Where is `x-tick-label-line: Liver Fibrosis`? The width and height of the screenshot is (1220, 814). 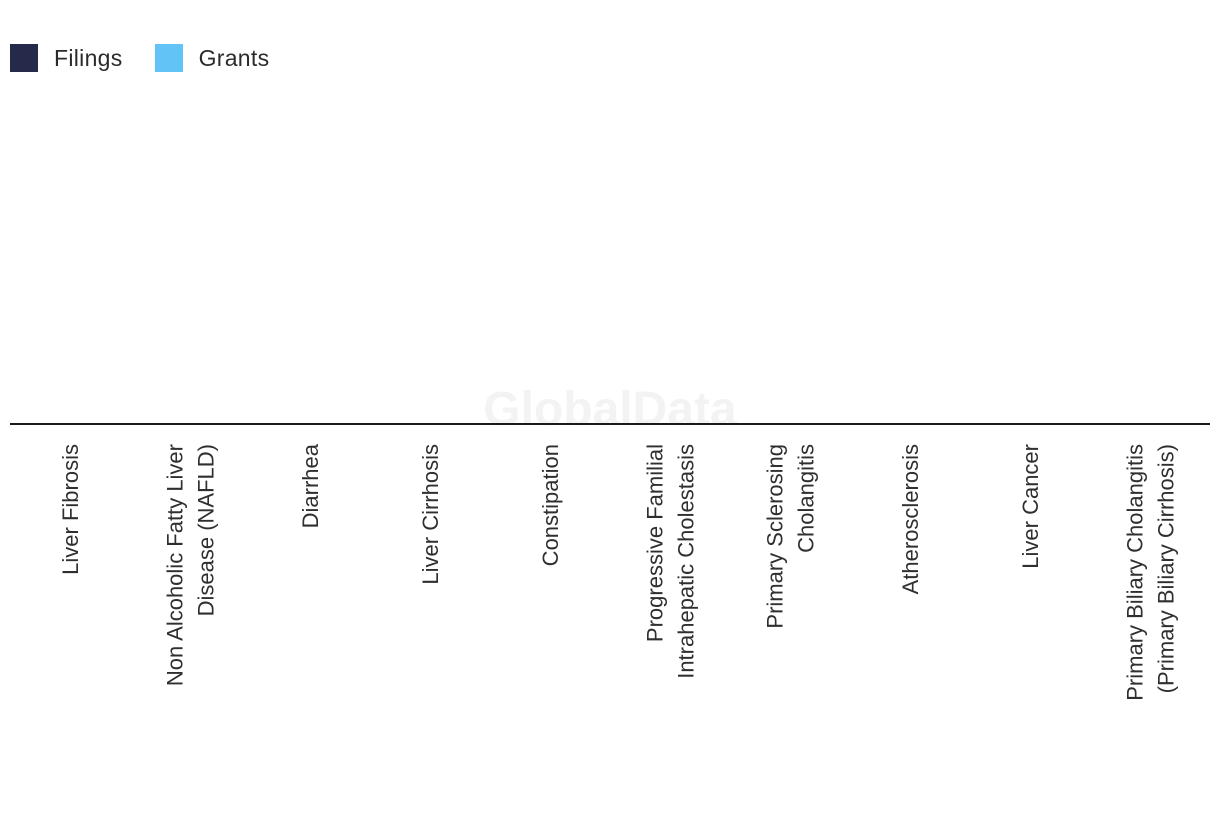 x-tick-label-line: Liver Fibrosis is located at coordinates (70, 509).